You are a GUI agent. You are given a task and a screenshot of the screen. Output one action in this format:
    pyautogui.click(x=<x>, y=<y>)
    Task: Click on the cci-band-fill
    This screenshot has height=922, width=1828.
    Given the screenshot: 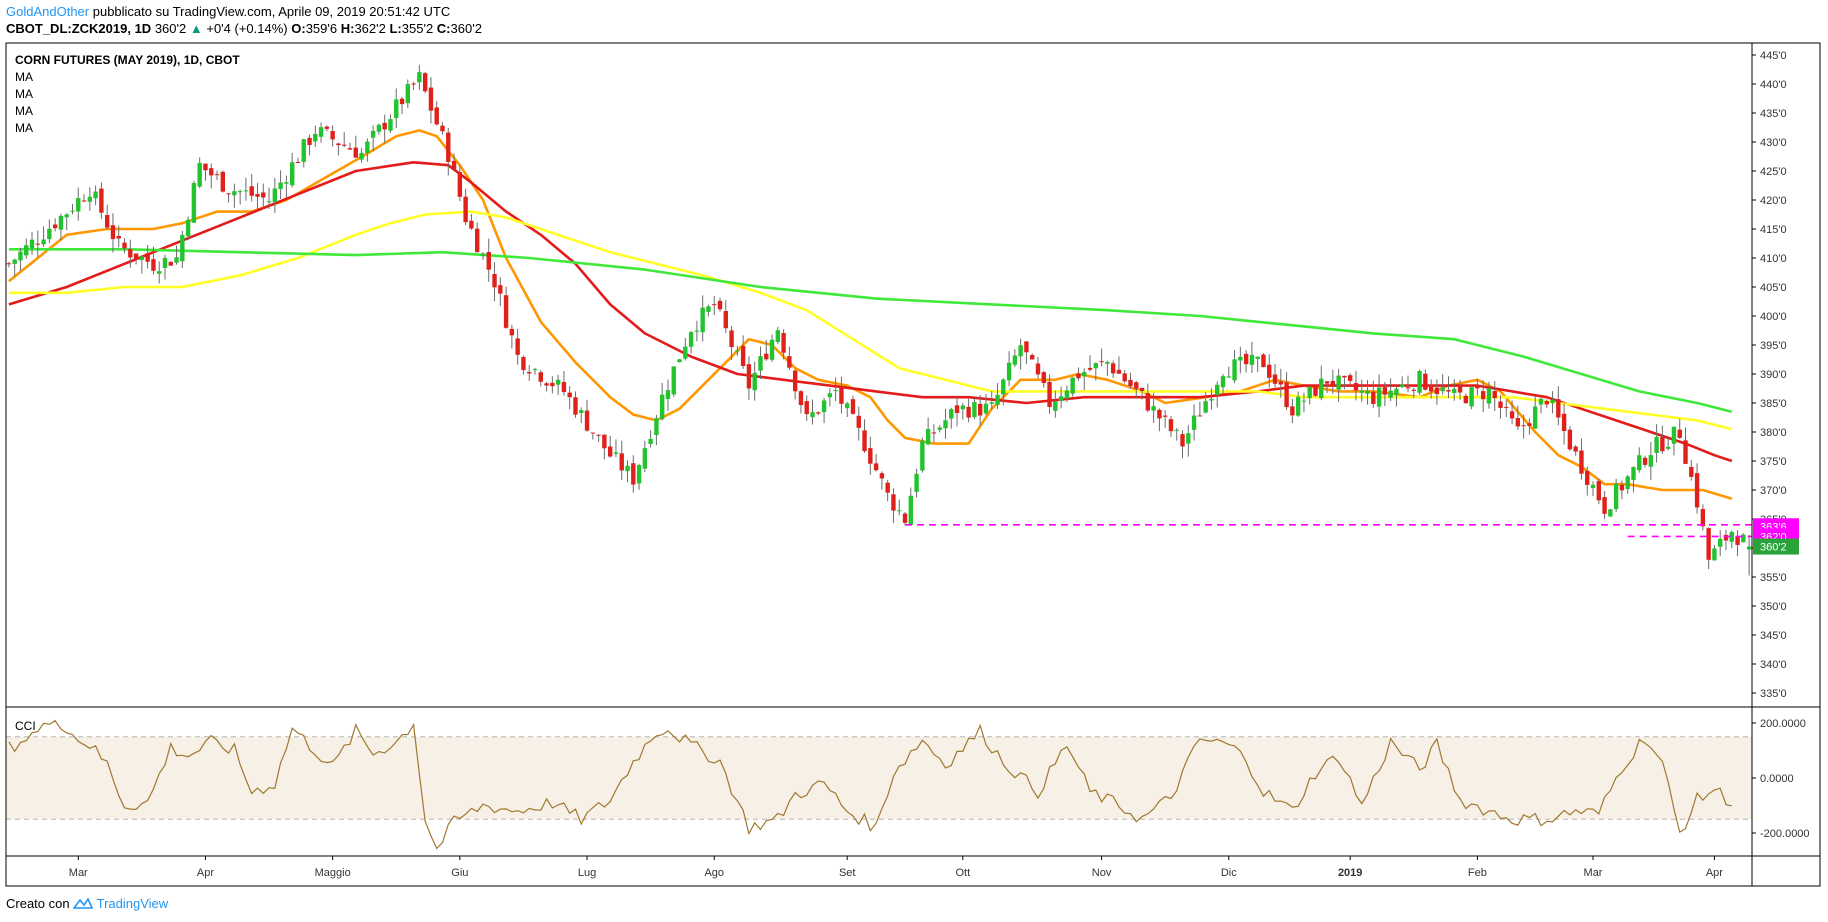 What is the action you would take?
    pyautogui.click(x=879, y=778)
    